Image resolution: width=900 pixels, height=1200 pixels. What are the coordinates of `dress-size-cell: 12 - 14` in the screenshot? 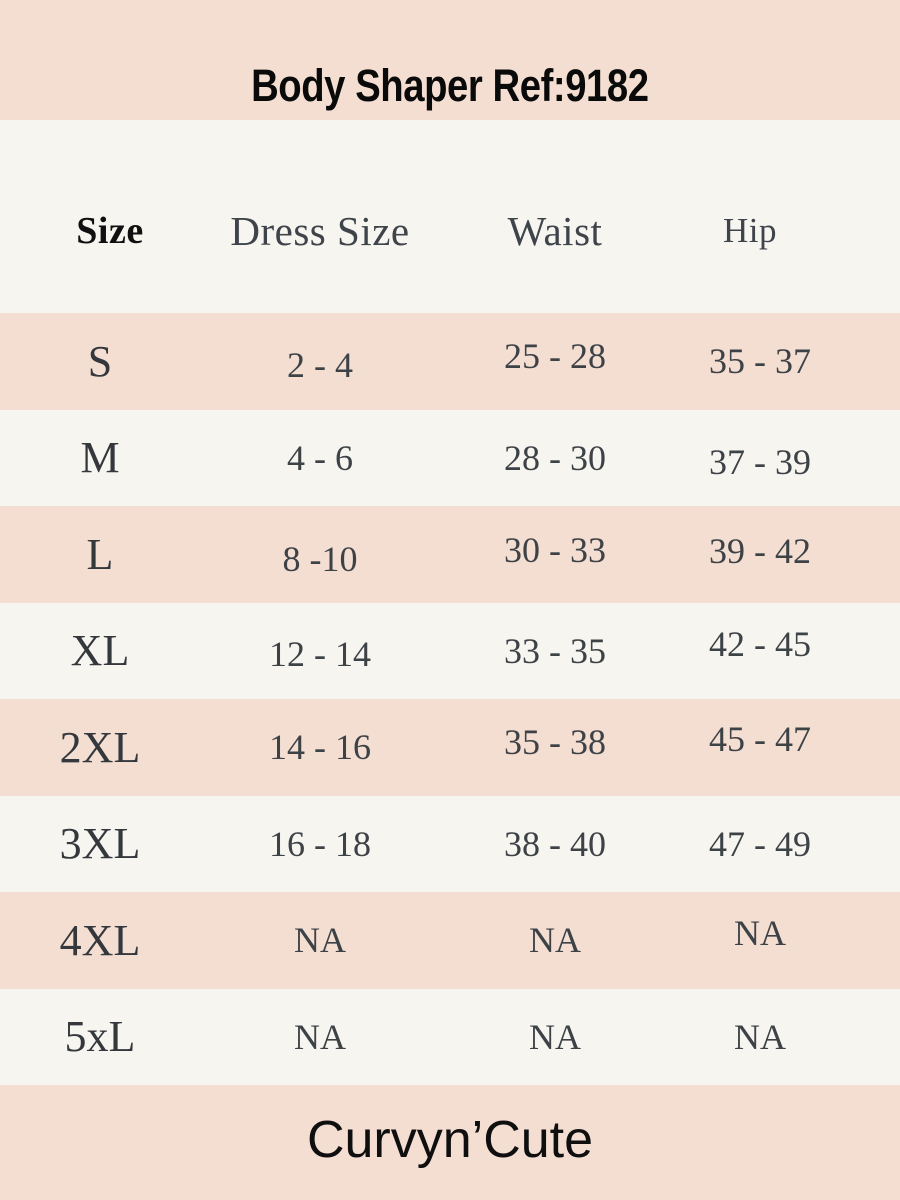 It's located at (320, 653).